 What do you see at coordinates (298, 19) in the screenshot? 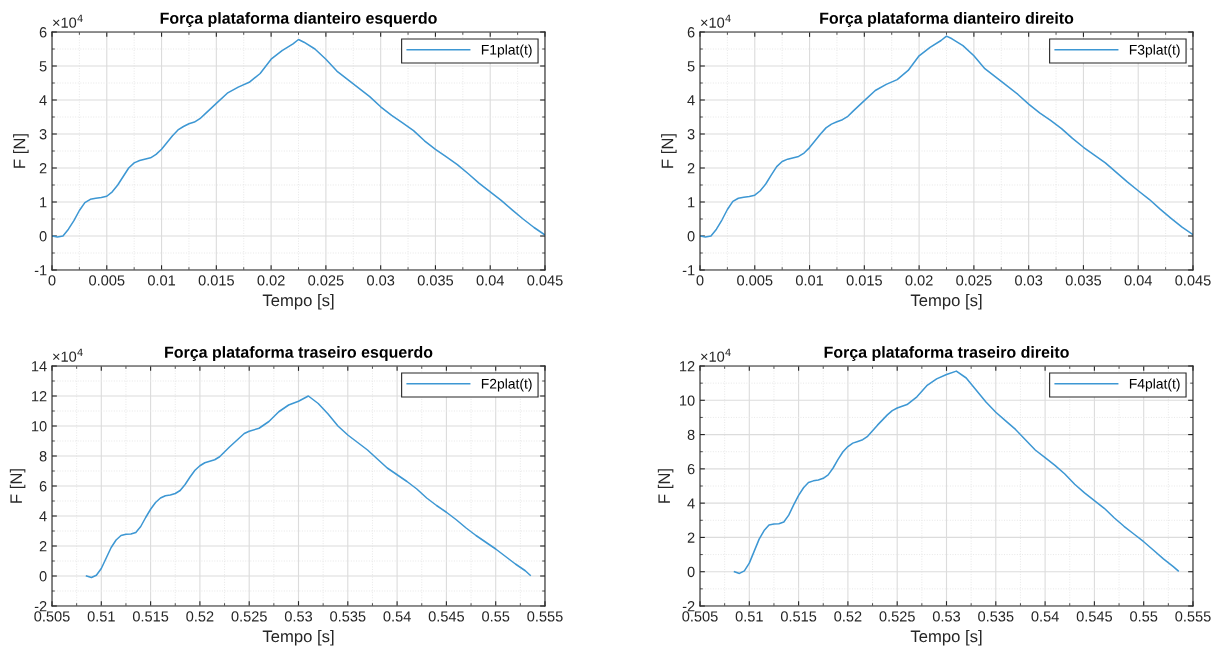
I see `chart-title: Força plataforma dianteiro esquerdo` at bounding box center [298, 19].